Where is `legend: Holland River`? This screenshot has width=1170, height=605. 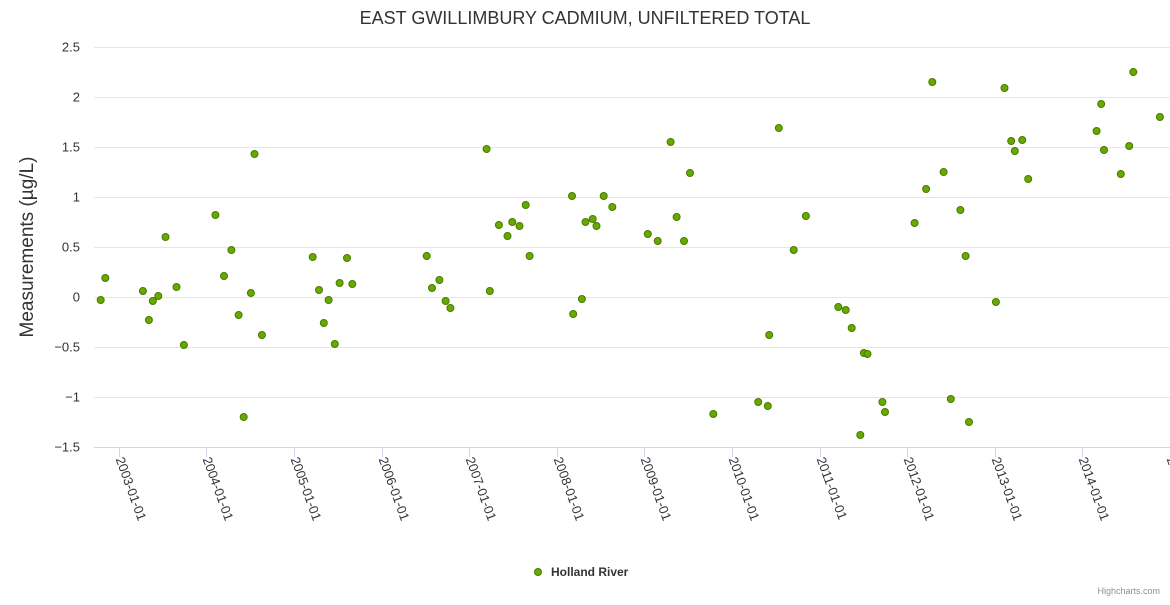
legend: Holland River is located at coordinates (581, 572).